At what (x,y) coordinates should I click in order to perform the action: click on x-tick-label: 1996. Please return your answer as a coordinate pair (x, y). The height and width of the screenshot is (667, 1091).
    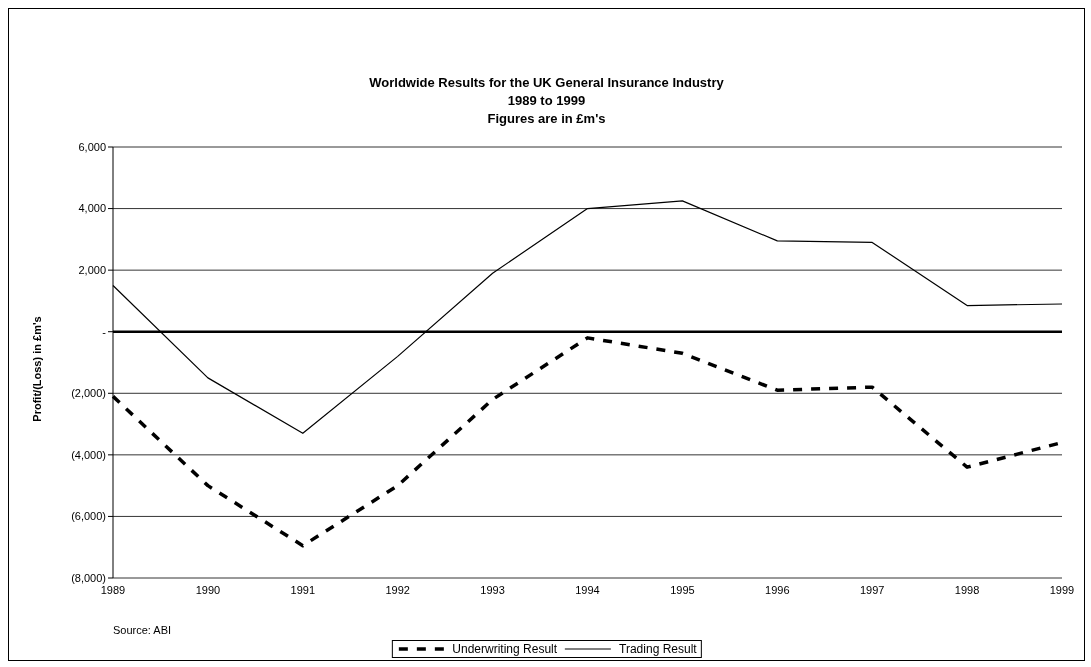
    Looking at the image, I should click on (777, 589).